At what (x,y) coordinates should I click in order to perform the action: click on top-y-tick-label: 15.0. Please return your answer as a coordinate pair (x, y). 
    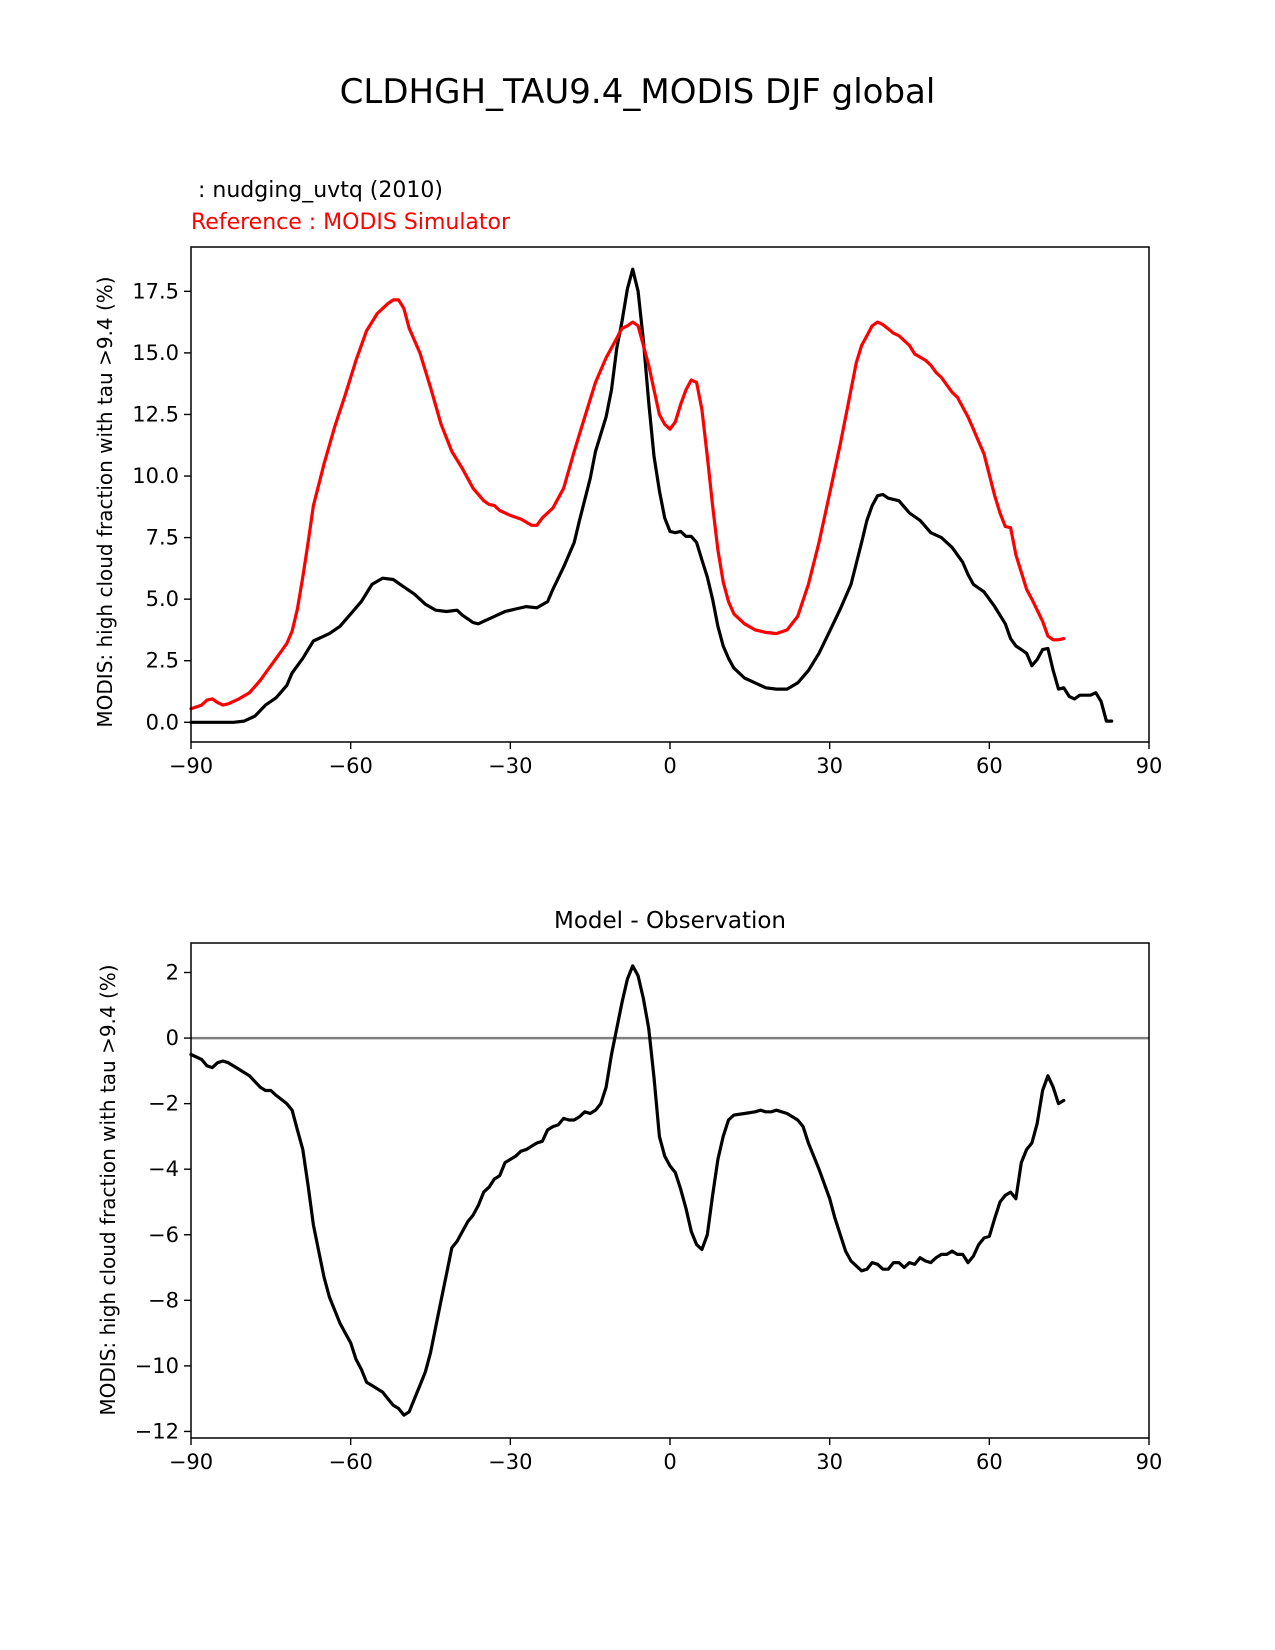
    Looking at the image, I should click on (155, 353).